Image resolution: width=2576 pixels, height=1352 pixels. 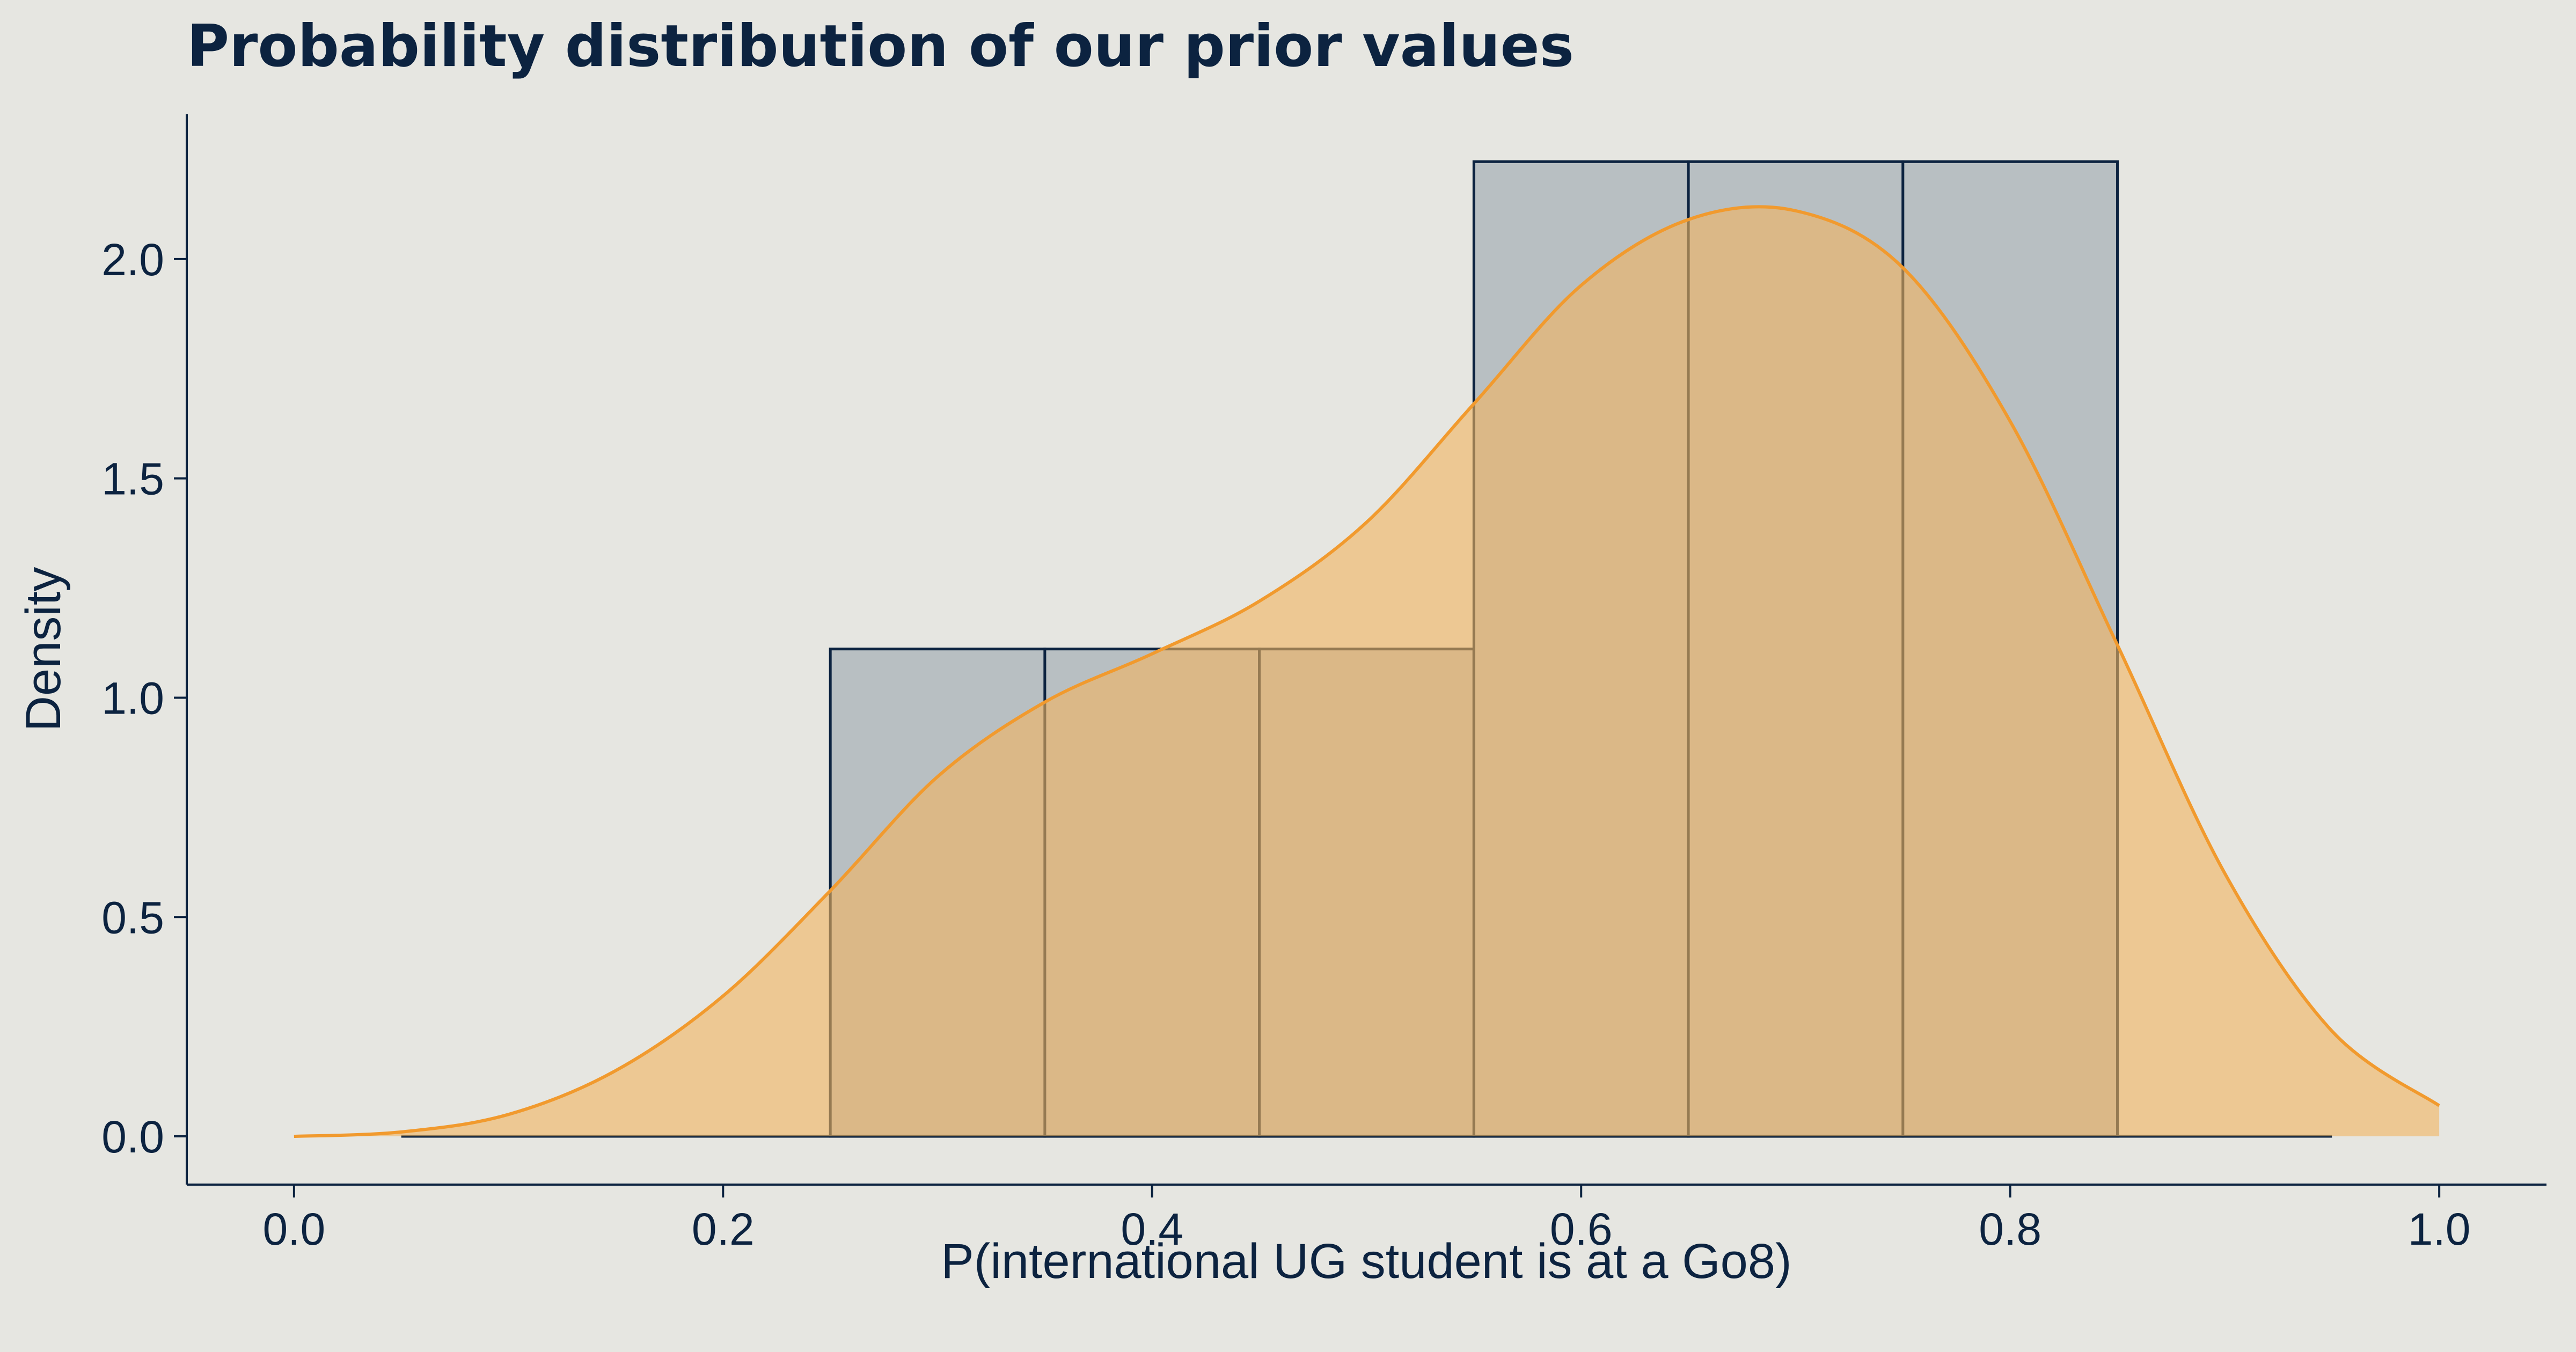 I want to click on x-tick-label: 0.4, so click(x=1152, y=1229).